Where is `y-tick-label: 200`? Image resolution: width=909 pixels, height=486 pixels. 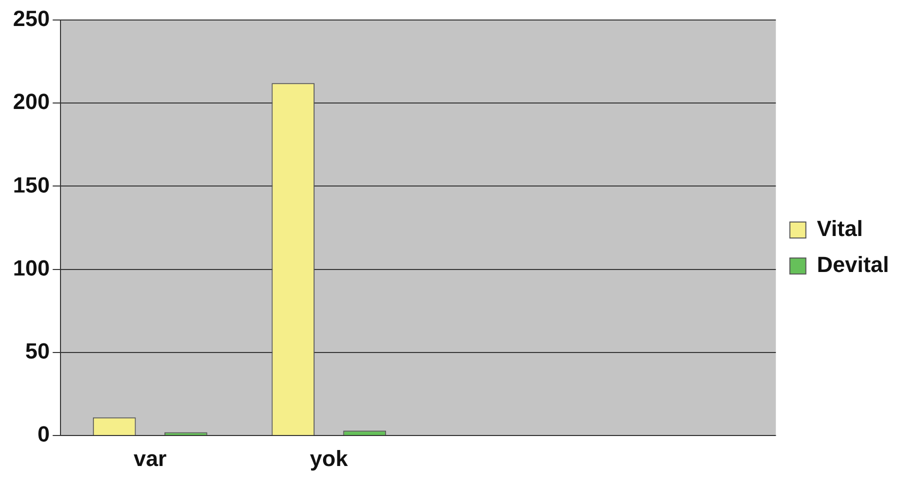
y-tick-label: 200 is located at coordinates (31, 101).